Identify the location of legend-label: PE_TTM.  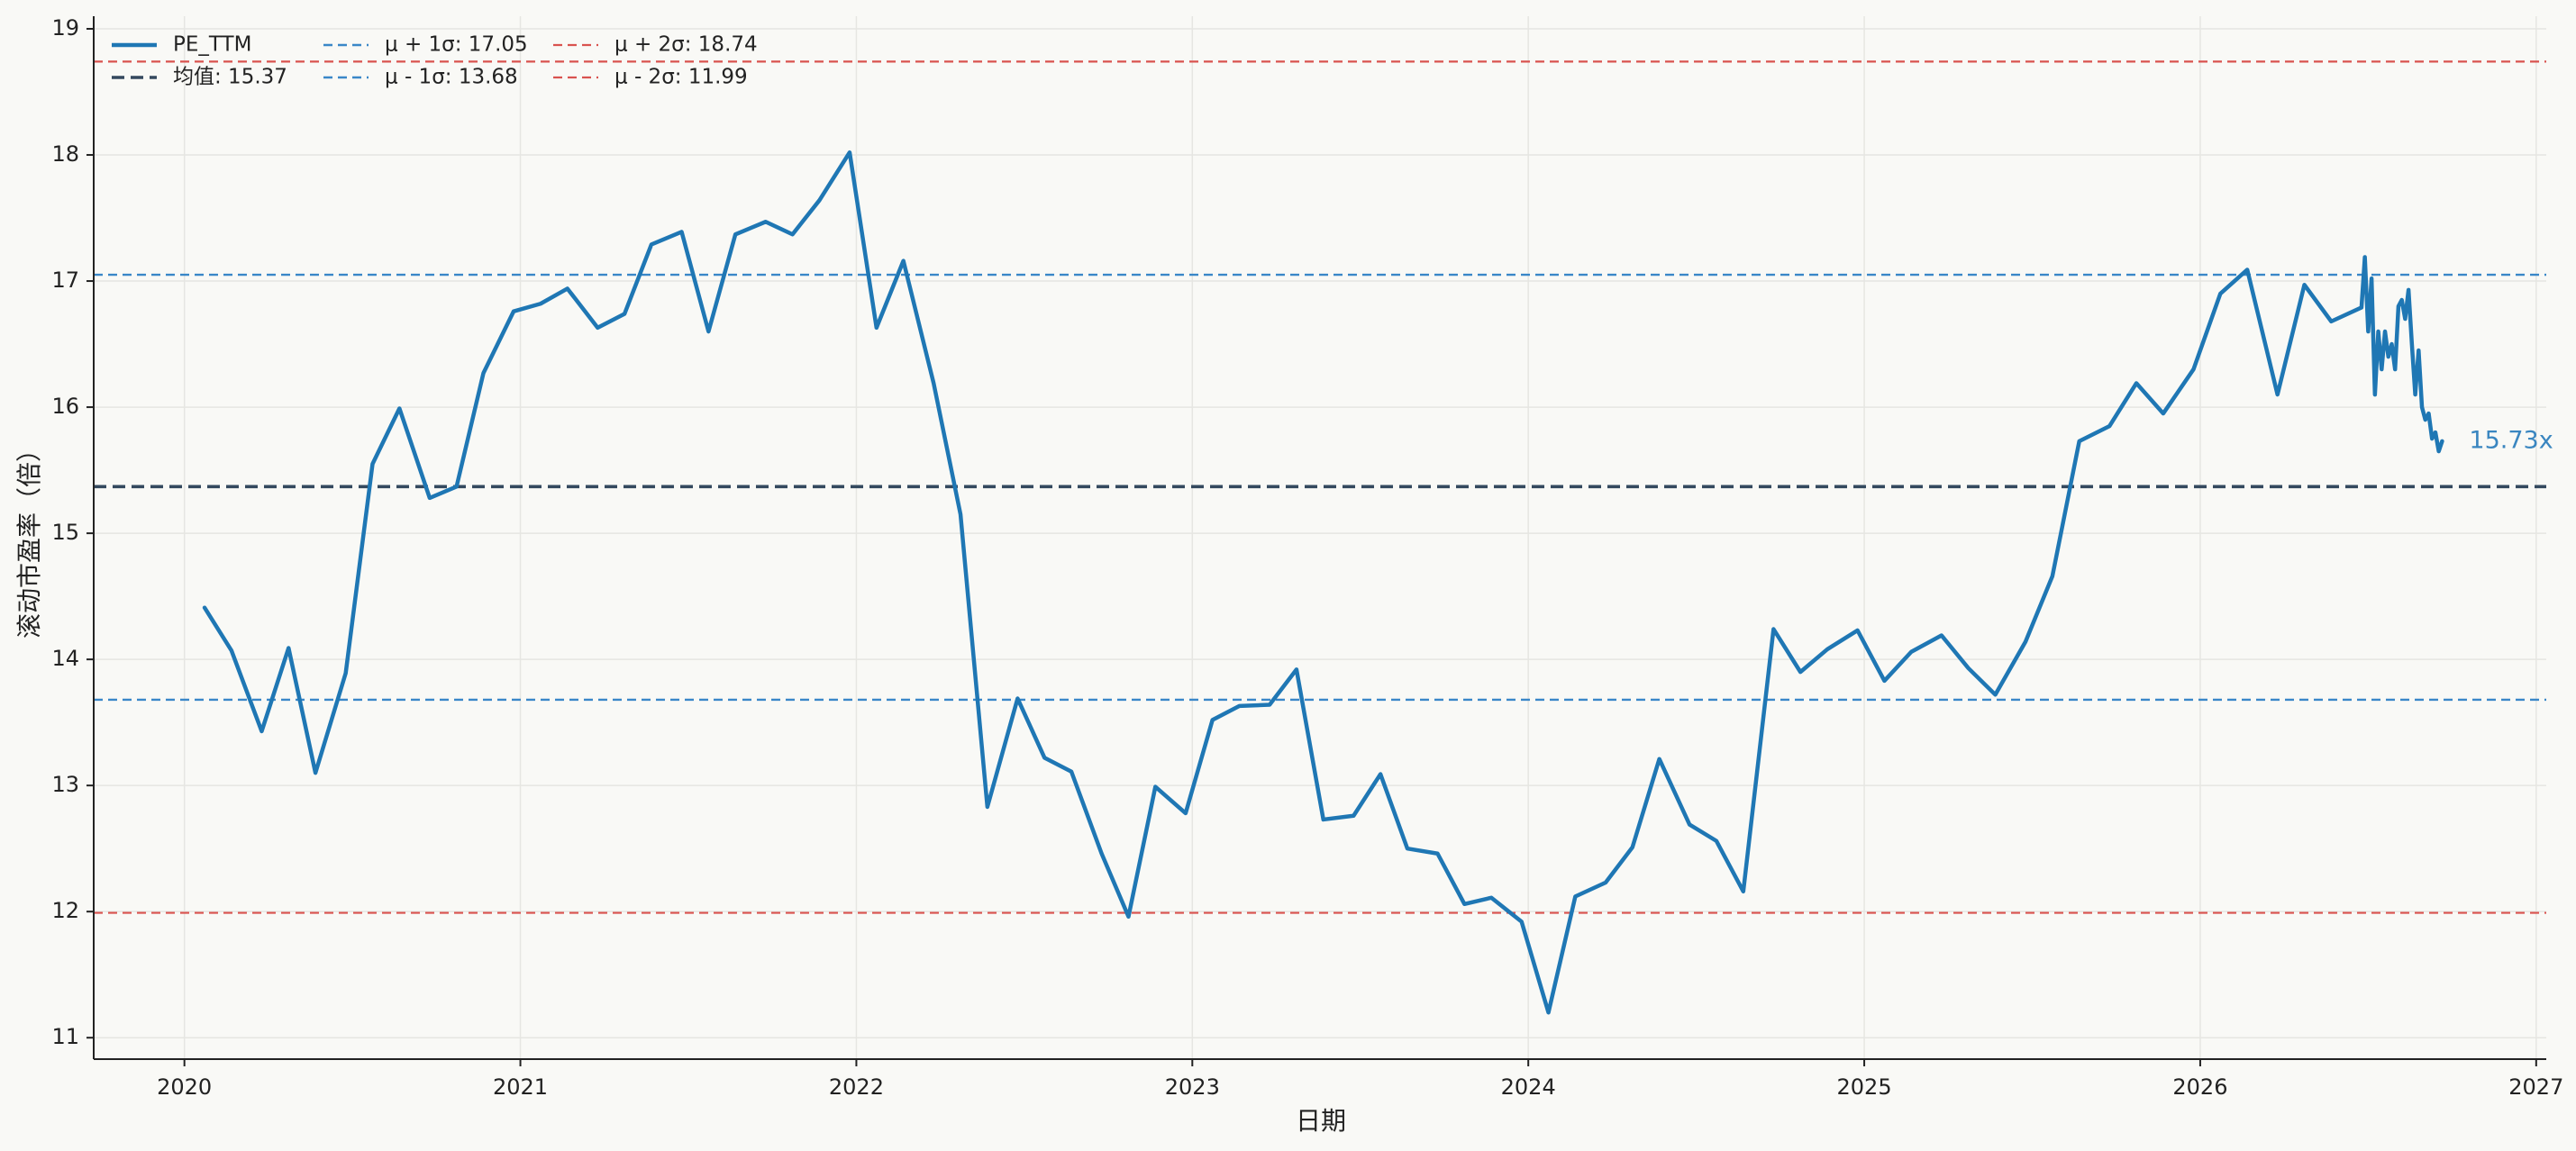
(212, 45).